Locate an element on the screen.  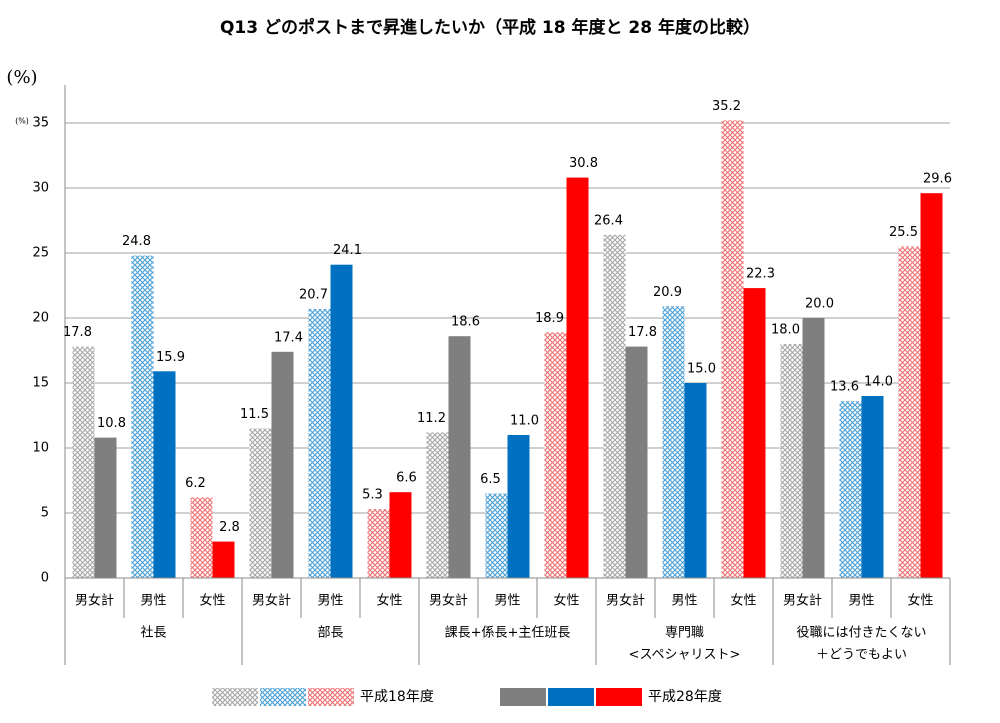
y-tick-label: 25 is located at coordinates (40, 253).